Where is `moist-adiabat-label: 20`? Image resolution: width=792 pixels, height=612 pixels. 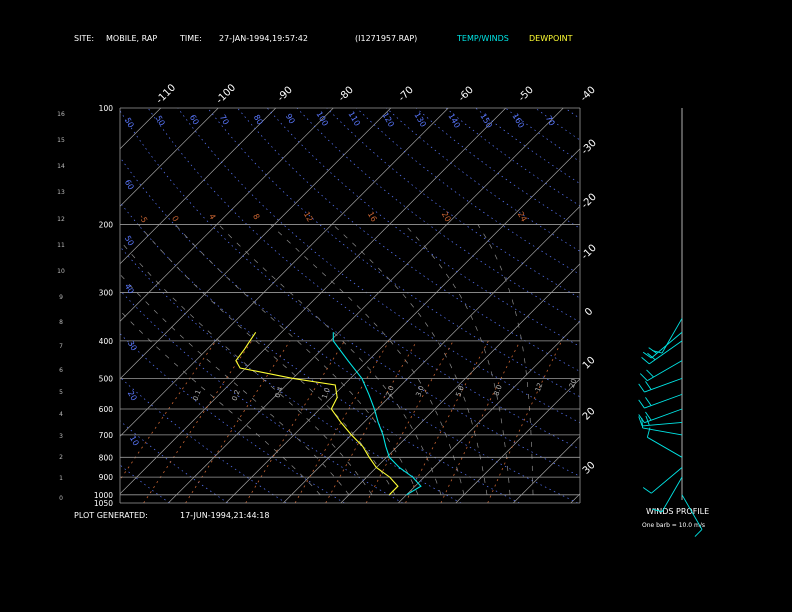
moist-adiabat-label: 20 is located at coordinates (446, 216).